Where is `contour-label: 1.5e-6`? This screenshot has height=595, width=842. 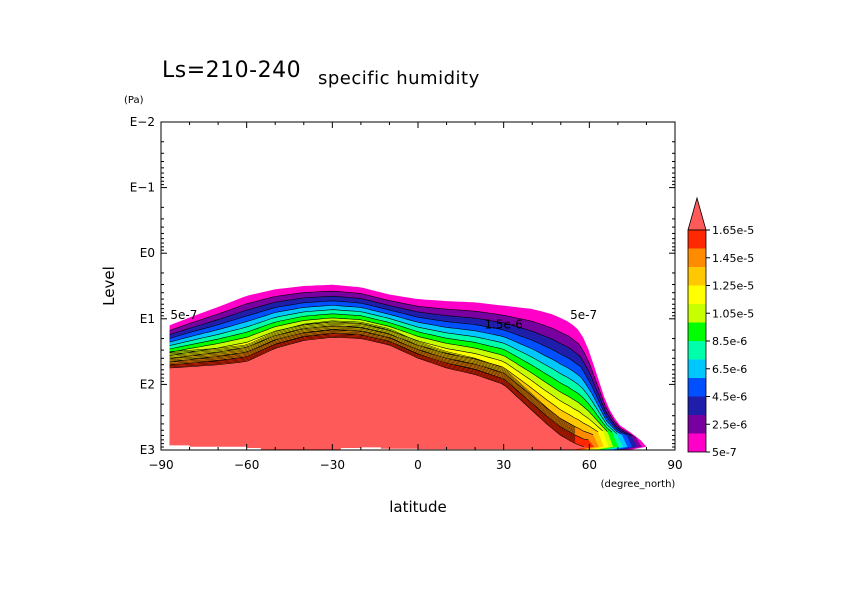 contour-label: 1.5e-6 is located at coordinates (503, 325).